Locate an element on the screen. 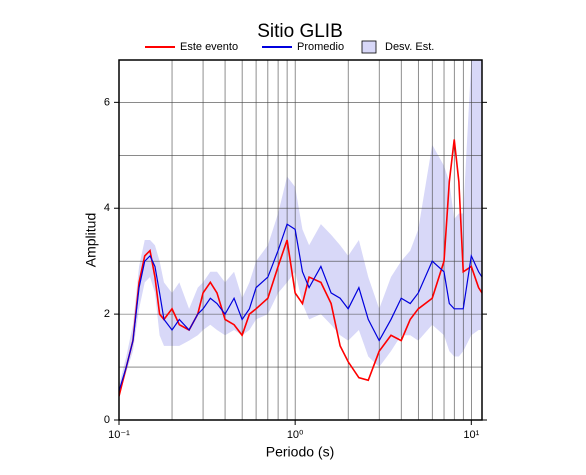 Image resolution: width=586 pixels, height=475 pixels. y-tick-label: 4 is located at coordinates (107, 208).